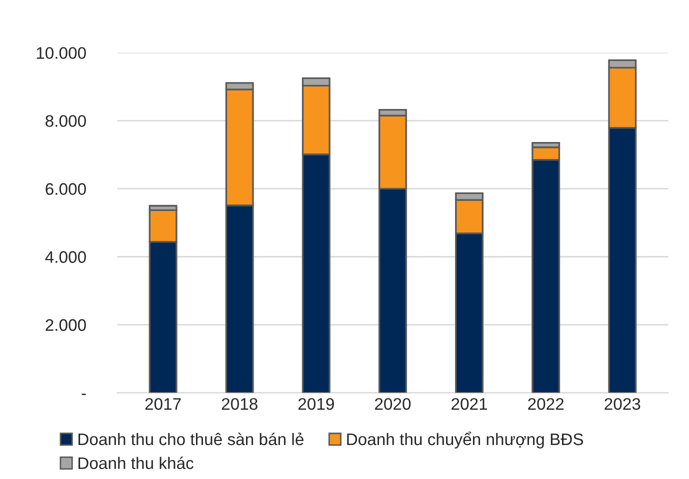 Image resolution: width=689 pixels, height=479 pixels. I want to click on x-tick-label: 2020, so click(393, 404).